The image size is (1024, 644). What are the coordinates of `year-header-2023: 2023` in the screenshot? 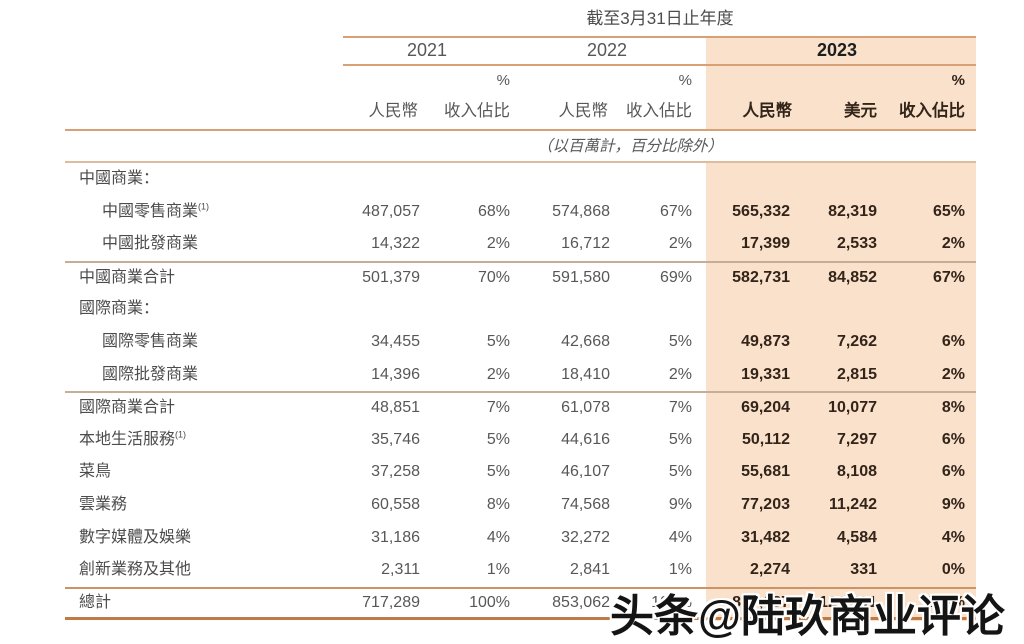 It's located at (837, 50).